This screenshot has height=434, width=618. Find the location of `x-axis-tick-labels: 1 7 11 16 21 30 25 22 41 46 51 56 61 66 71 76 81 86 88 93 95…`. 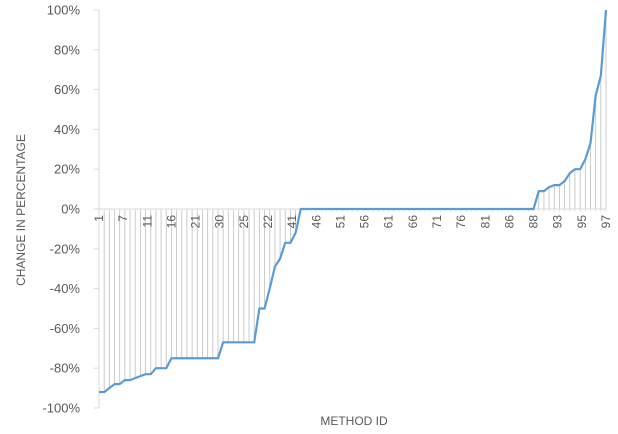

x-axis-tick-labels: 1 7 11 16 21 30 25 22 41 46 51 56 61 66 71 76 81 86 88 93 95… is located at coordinates (352, 222).